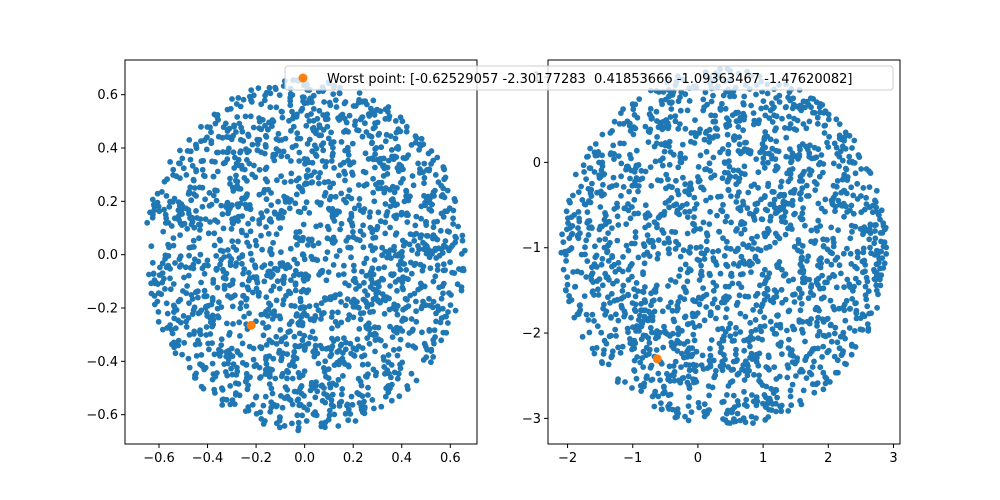  What do you see at coordinates (107, 255) in the screenshot?
I see `y-tick-label: 0.0` at bounding box center [107, 255].